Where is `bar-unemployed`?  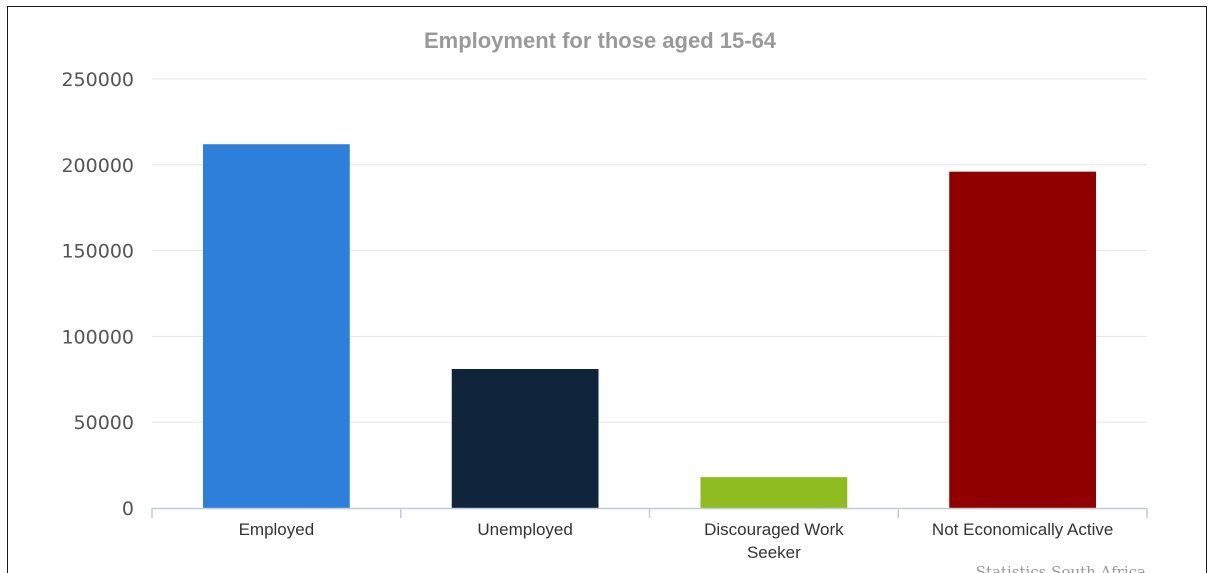
bar-unemployed is located at coordinates (525, 438).